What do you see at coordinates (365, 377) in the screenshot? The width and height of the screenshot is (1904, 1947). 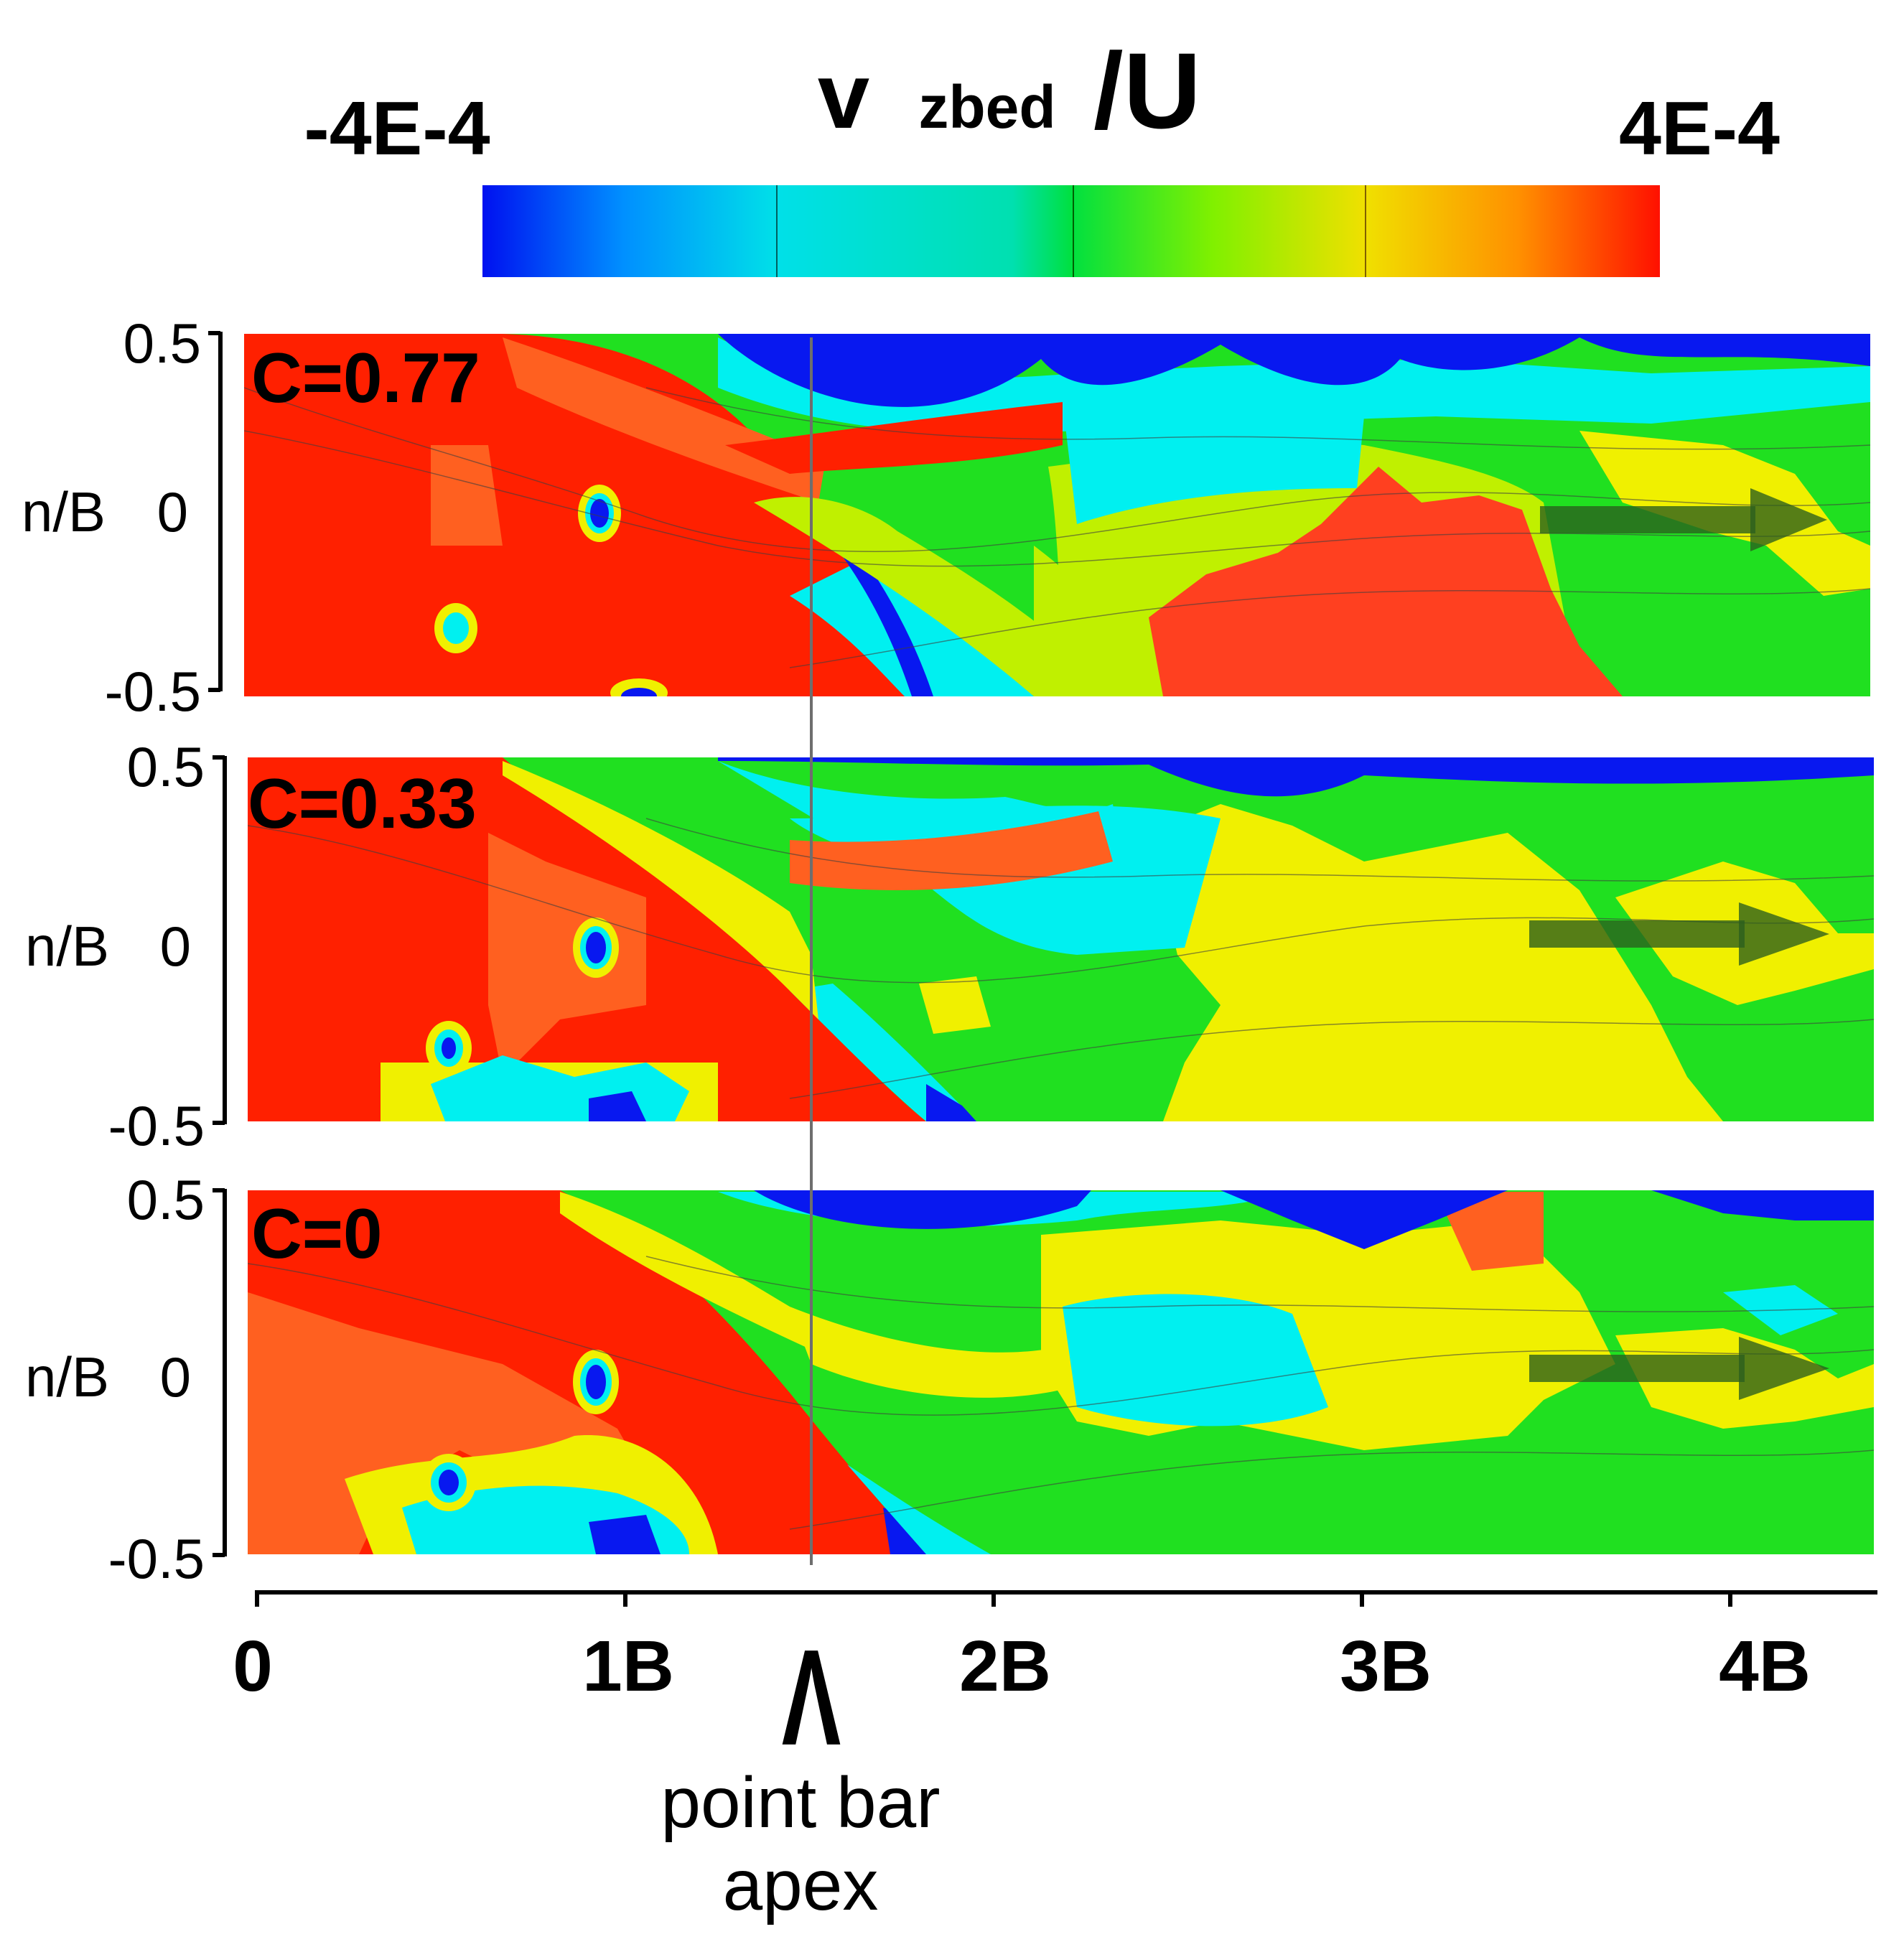 I see `panel-label-c077: C=0.77` at bounding box center [365, 377].